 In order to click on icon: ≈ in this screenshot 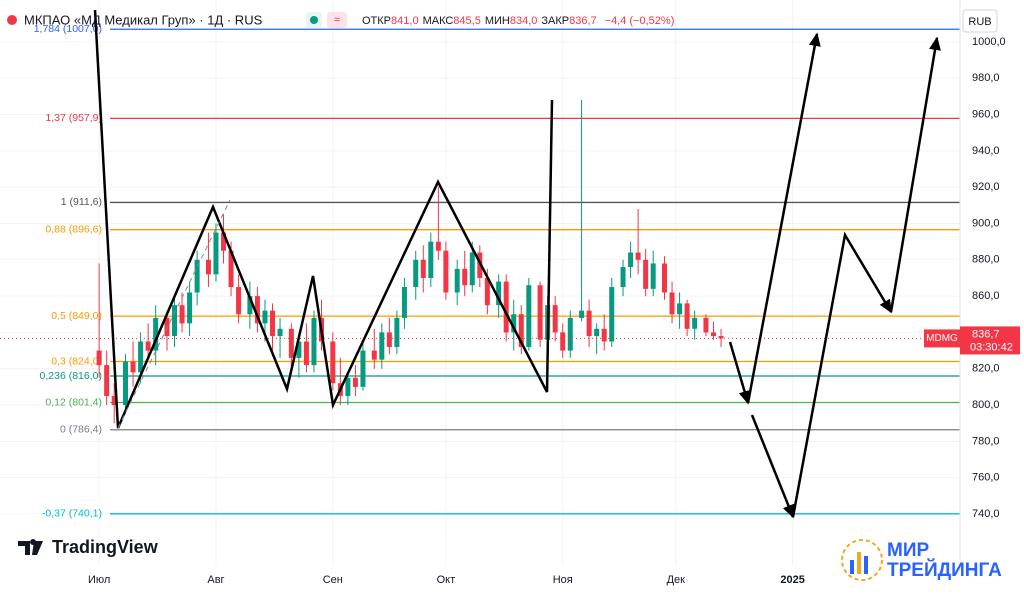, I will do `click(337, 20)`.